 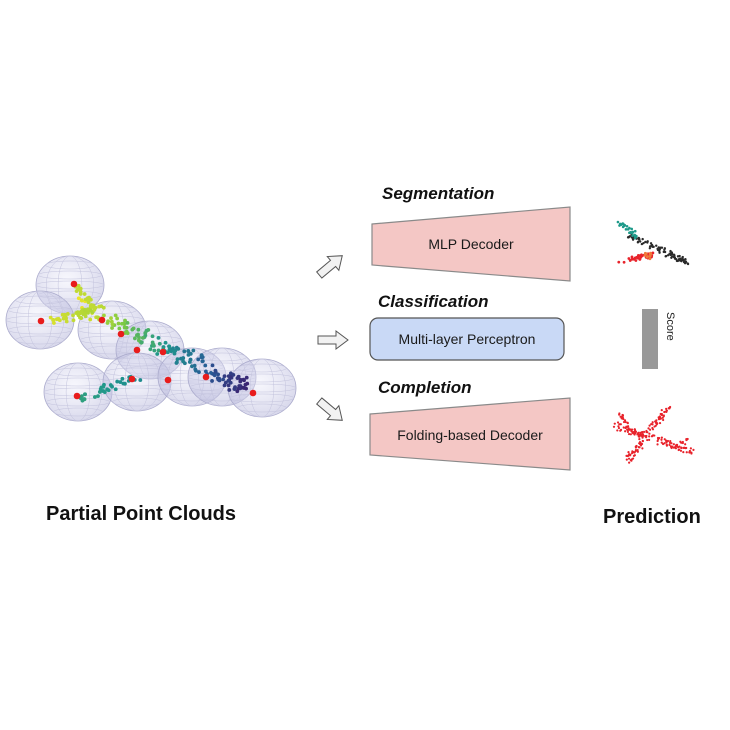 What do you see at coordinates (433, 301) in the screenshot?
I see `classification-title: Classification` at bounding box center [433, 301].